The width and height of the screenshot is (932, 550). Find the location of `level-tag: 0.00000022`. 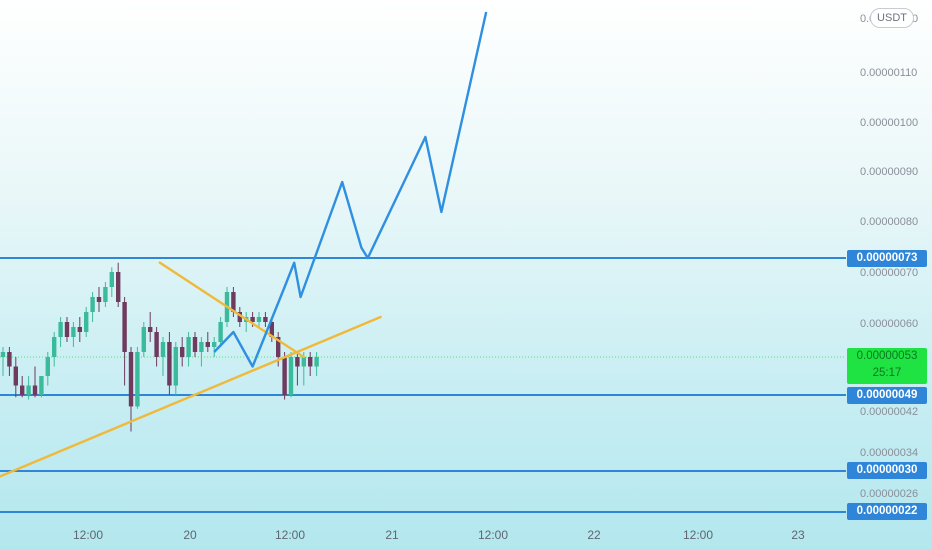

level-tag: 0.00000022 is located at coordinates (887, 511).